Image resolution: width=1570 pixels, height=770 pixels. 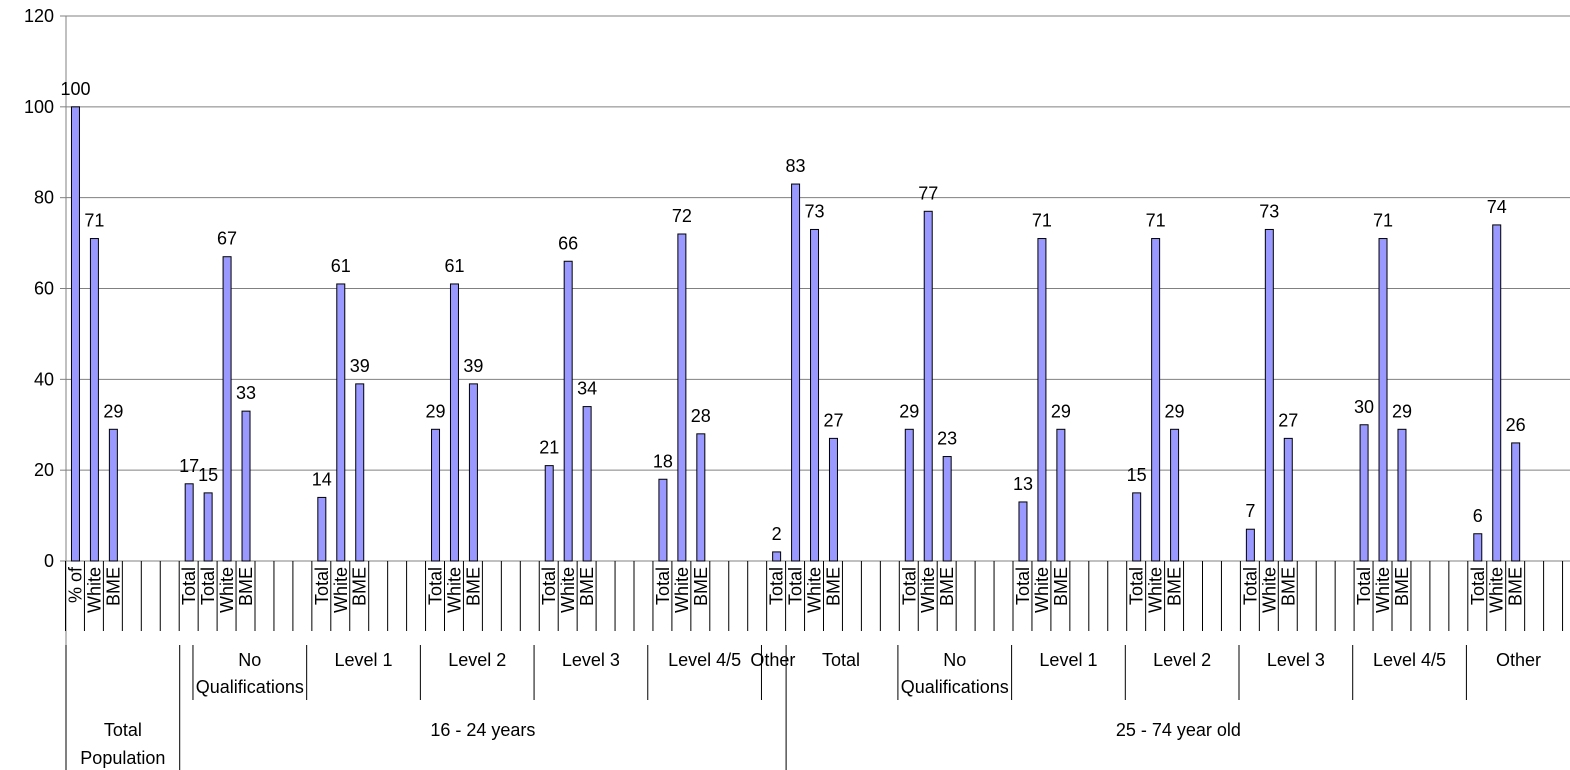 I want to click on subgroup-label: Level 4/5, so click(x=1409, y=660).